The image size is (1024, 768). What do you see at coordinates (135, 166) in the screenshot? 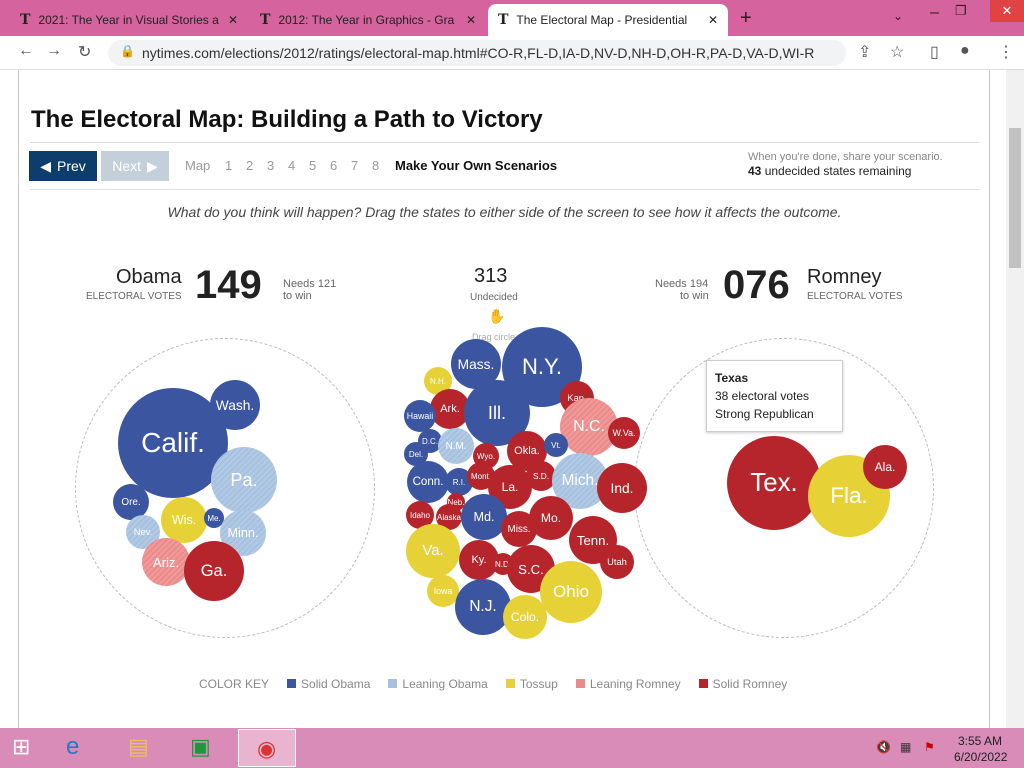
I see `next-button: Next ▶` at bounding box center [135, 166].